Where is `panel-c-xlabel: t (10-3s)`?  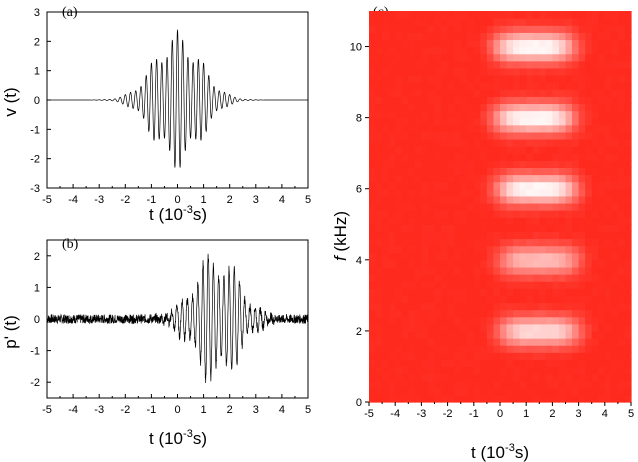 panel-c-xlabel: t (10-3s) is located at coordinates (500, 452).